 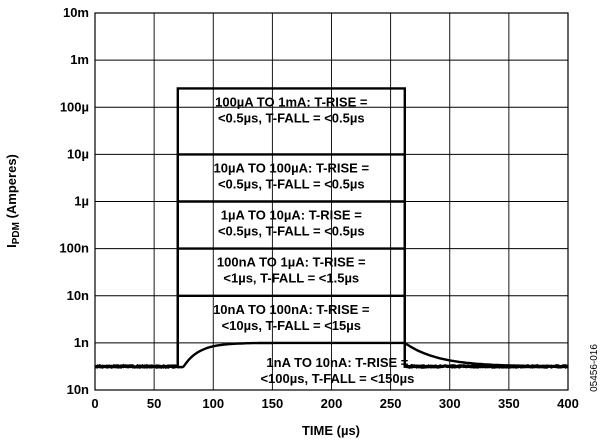 I want to click on x-tick-label: 250, so click(x=391, y=403).